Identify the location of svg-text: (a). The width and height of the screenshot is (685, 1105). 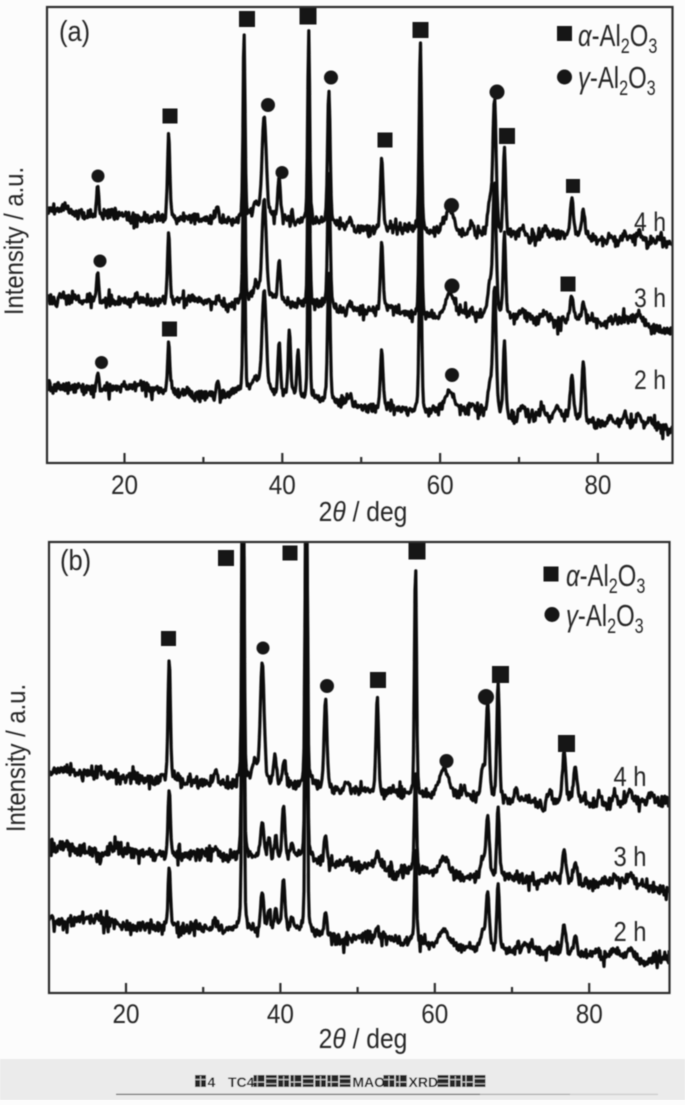
(74, 30).